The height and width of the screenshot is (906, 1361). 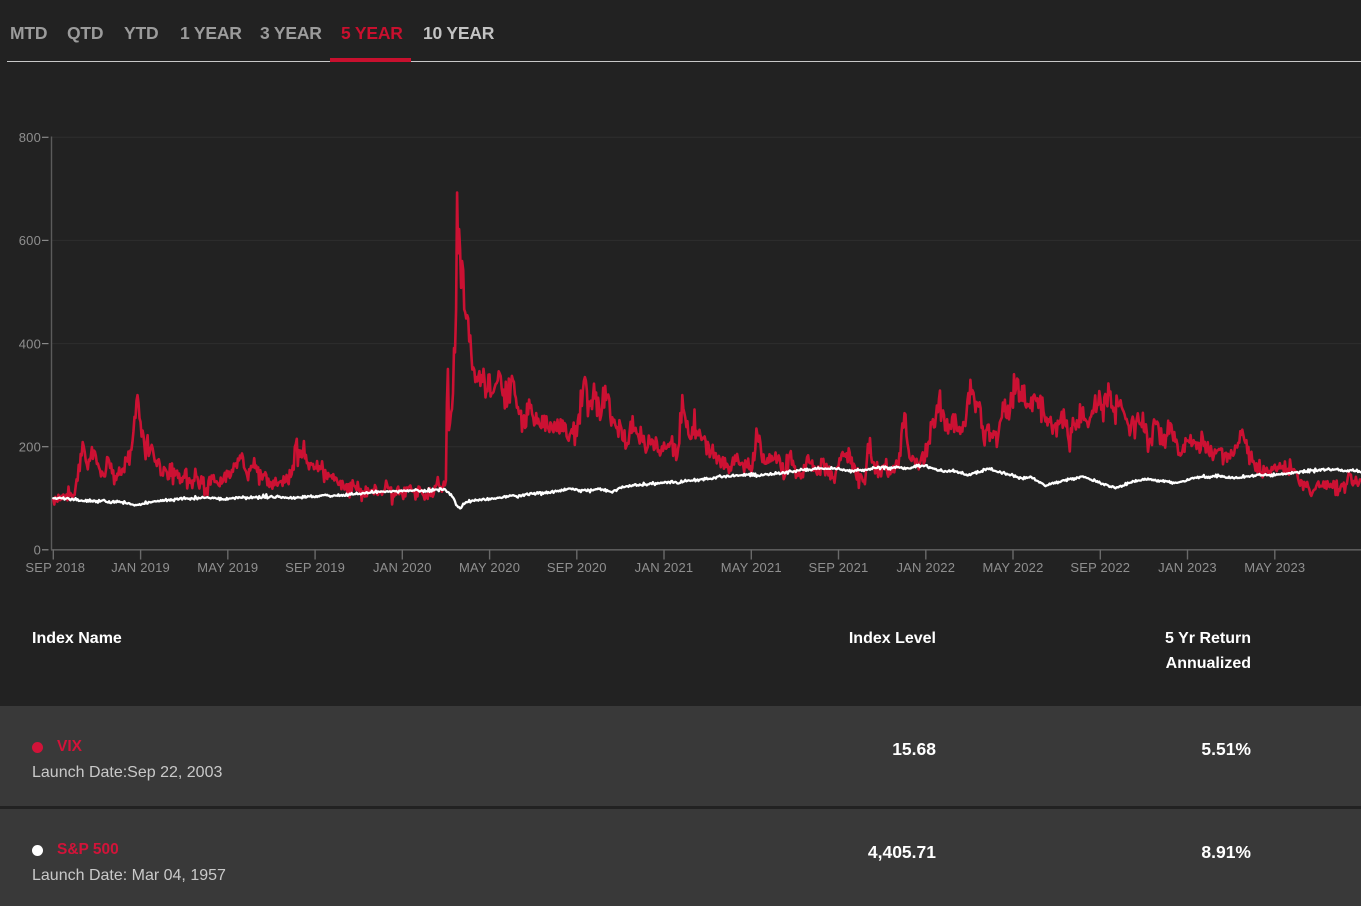 What do you see at coordinates (402, 567) in the screenshot?
I see `svg-text: JAN 2020` at bounding box center [402, 567].